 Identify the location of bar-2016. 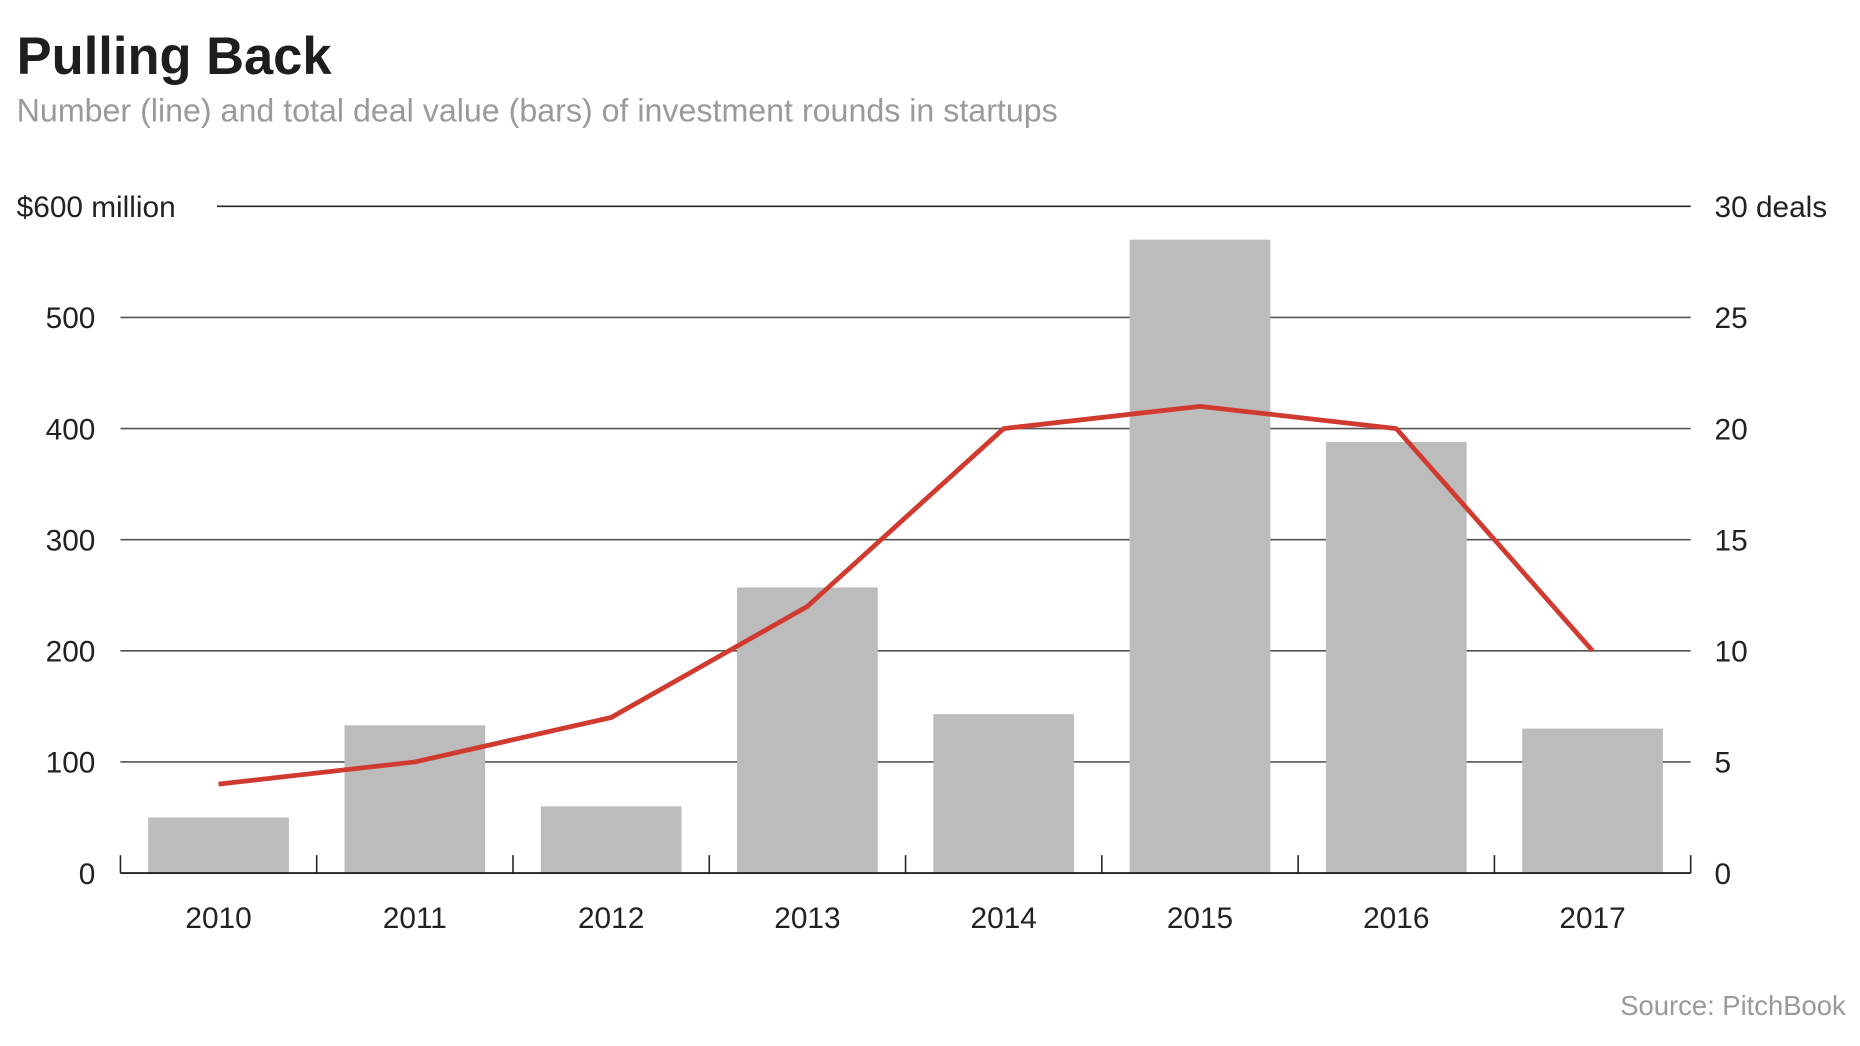
(1396, 657).